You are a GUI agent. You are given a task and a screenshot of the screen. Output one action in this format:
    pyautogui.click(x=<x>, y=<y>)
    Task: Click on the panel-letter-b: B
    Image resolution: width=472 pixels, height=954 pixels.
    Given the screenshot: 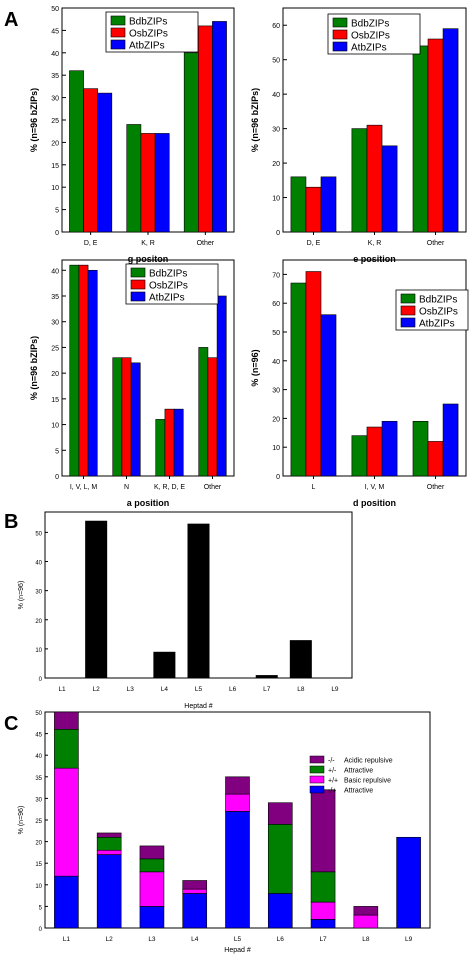 What is the action you would take?
    pyautogui.click(x=11, y=522)
    